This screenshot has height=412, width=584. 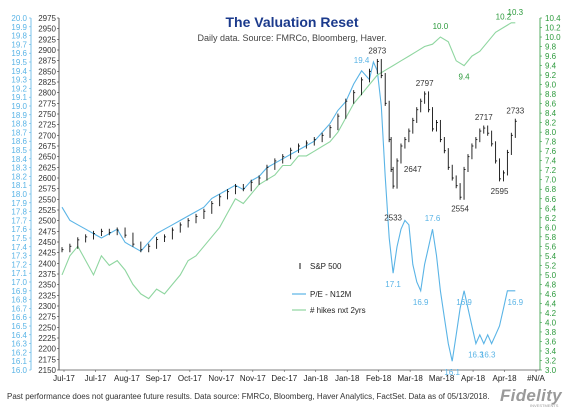 What do you see at coordinates (19, 247) in the screenshot?
I see `pe-tick-label: 17.4` at bounding box center [19, 247].